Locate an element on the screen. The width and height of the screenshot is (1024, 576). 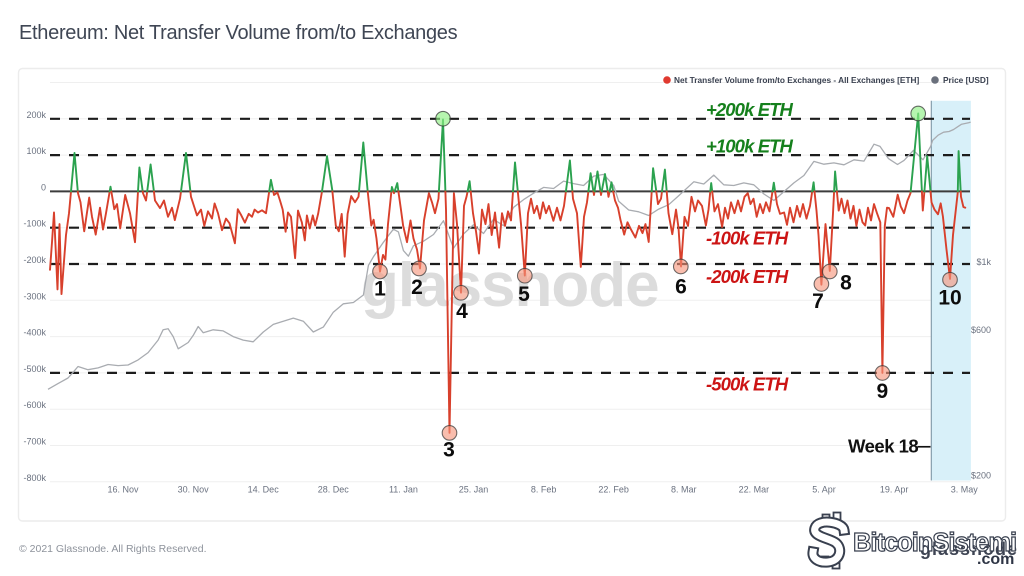
svg-text: 2 is located at coordinates (417, 287).